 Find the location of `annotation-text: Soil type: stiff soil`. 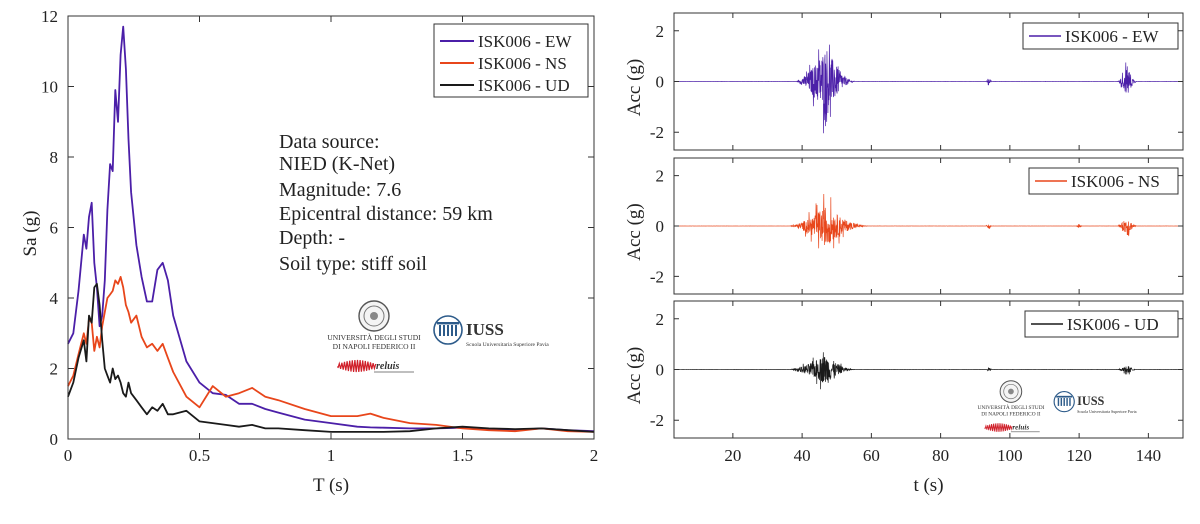

annotation-text: Soil type: stiff soil is located at coordinates (353, 264).